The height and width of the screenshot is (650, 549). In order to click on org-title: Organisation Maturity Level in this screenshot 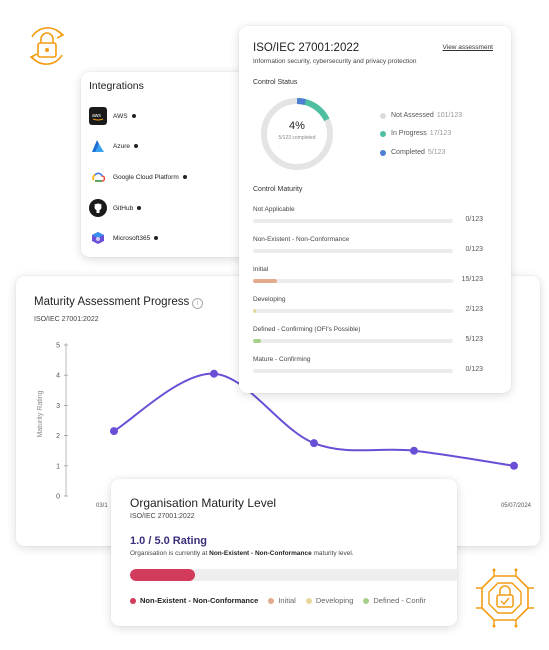, I will do `click(203, 503)`.